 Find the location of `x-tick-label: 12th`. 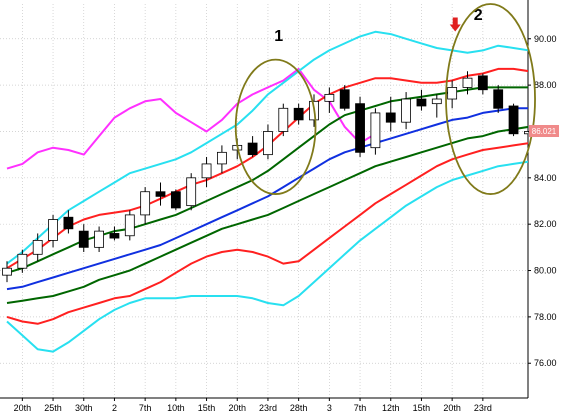

x-tick-label: 12th is located at coordinates (391, 408).